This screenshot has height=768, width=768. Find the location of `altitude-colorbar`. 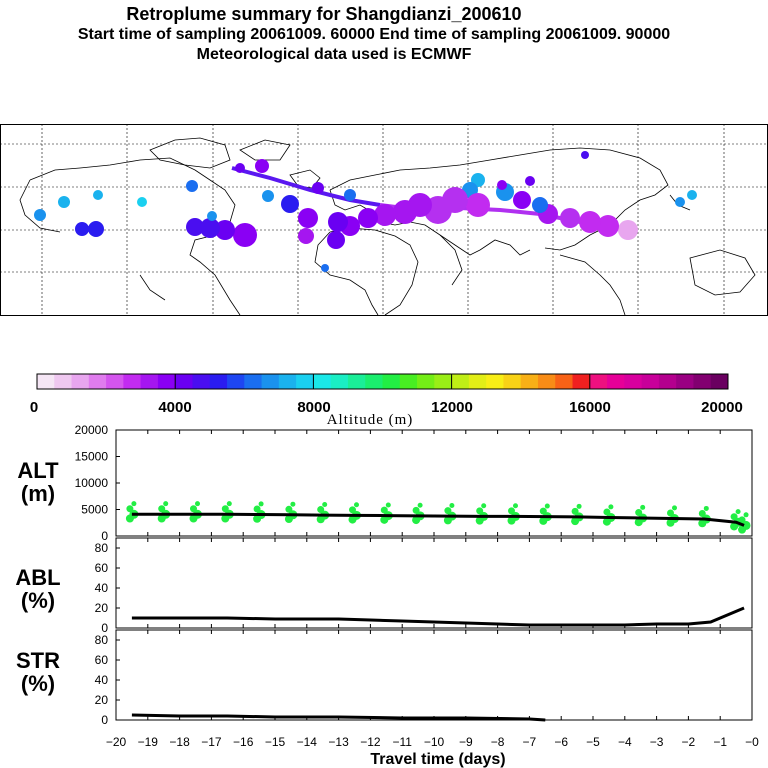

altitude-colorbar is located at coordinates (382, 381).